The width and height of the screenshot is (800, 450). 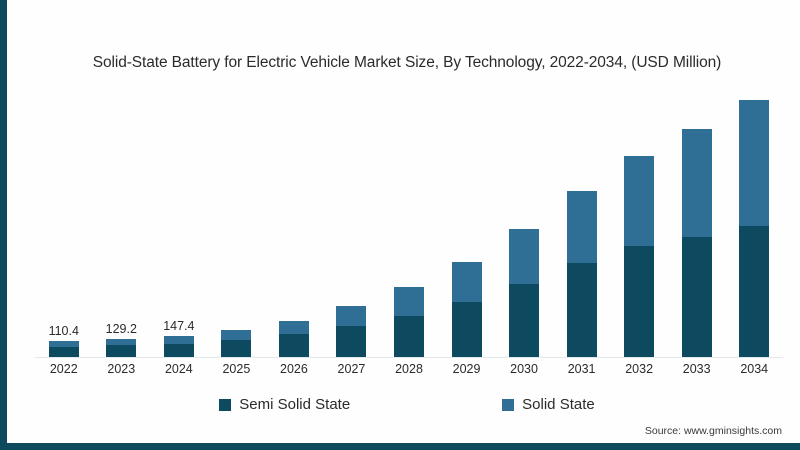 I want to click on legend-item-semi-solid-state: Semi Solid State, so click(x=284, y=404).